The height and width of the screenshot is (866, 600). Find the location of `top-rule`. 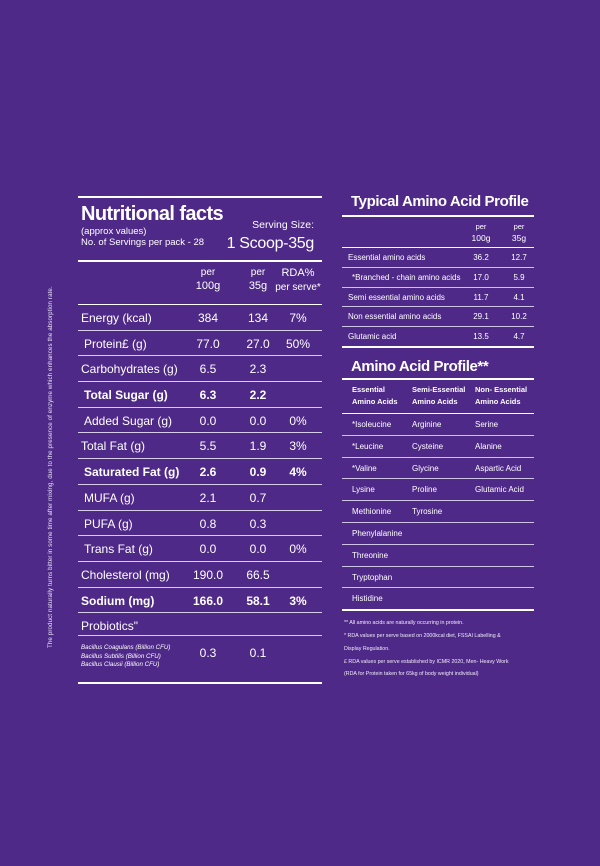

top-rule is located at coordinates (200, 197).